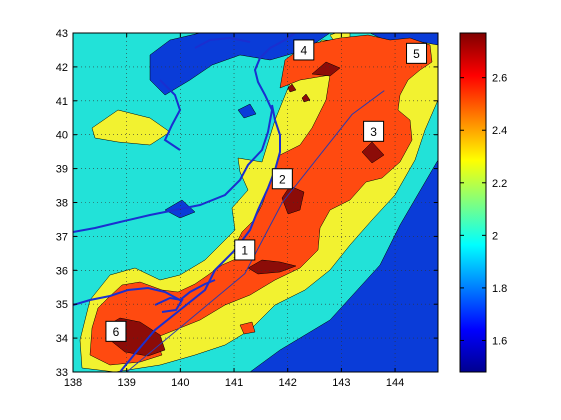  I want to click on marker-4: 4, so click(304, 50).